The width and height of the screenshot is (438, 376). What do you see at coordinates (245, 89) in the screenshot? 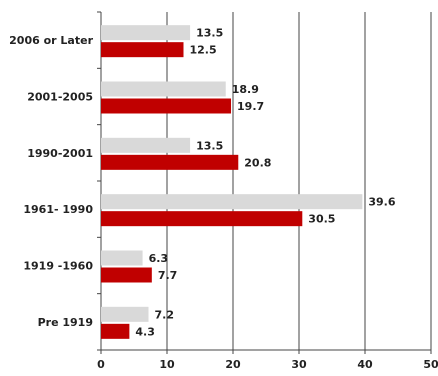
I see `data-label-series1-2: 18.9` at bounding box center [245, 89].